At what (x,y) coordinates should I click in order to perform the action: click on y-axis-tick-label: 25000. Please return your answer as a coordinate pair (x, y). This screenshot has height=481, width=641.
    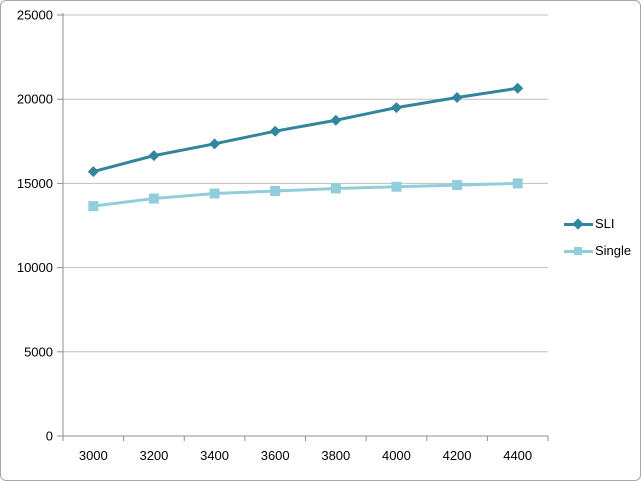
    Looking at the image, I should click on (35, 15).